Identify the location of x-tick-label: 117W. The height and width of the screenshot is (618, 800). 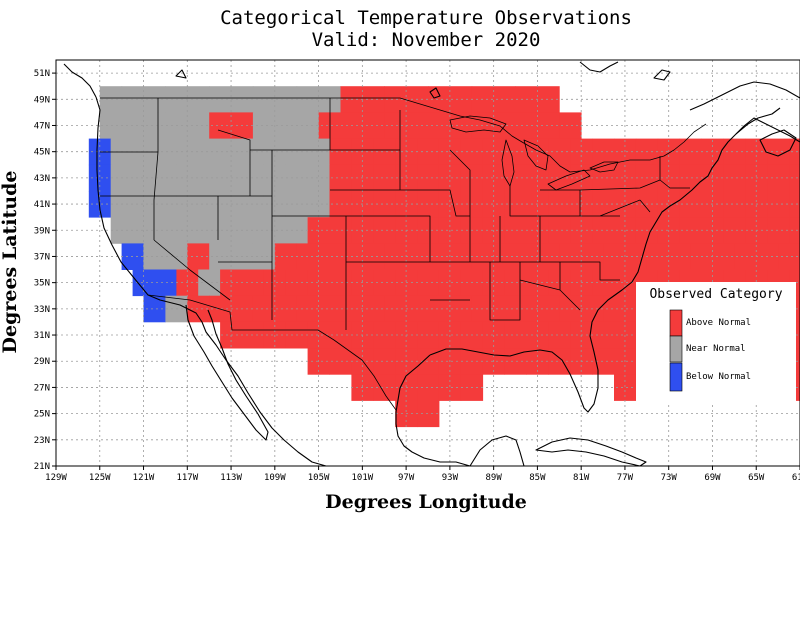
(187, 478).